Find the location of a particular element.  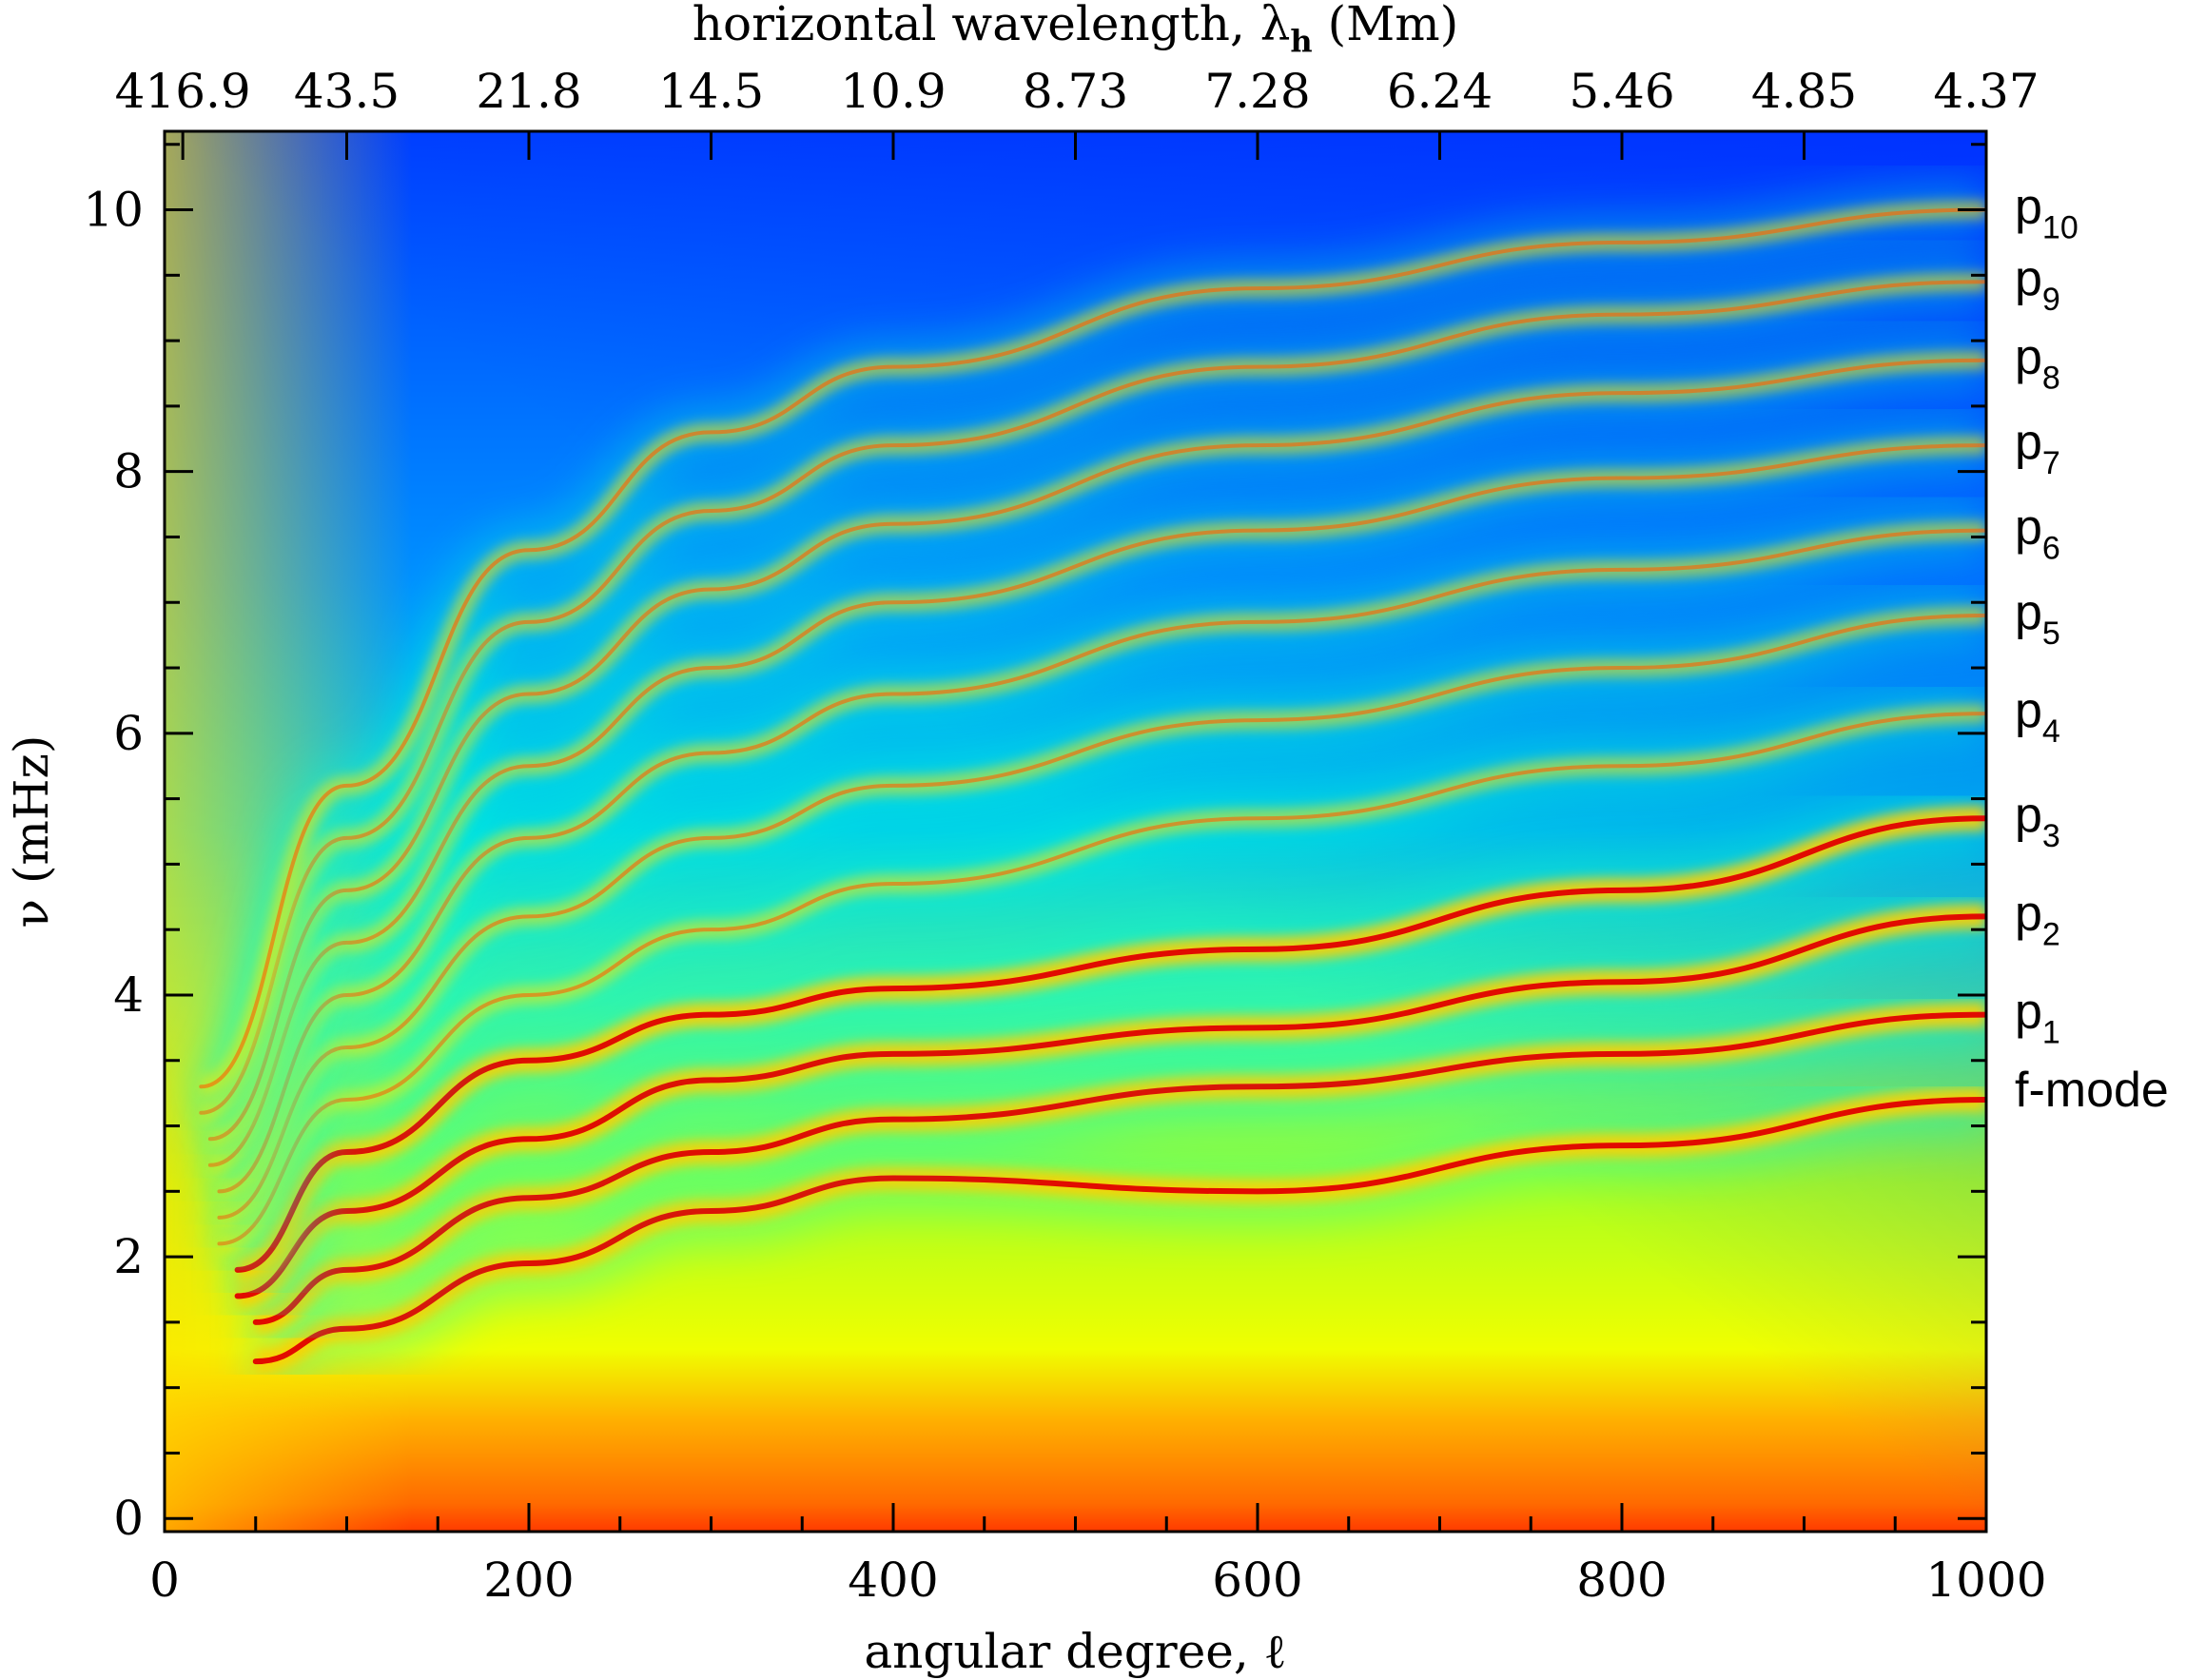

mode-label-p6: p6 is located at coordinates (2037, 533).